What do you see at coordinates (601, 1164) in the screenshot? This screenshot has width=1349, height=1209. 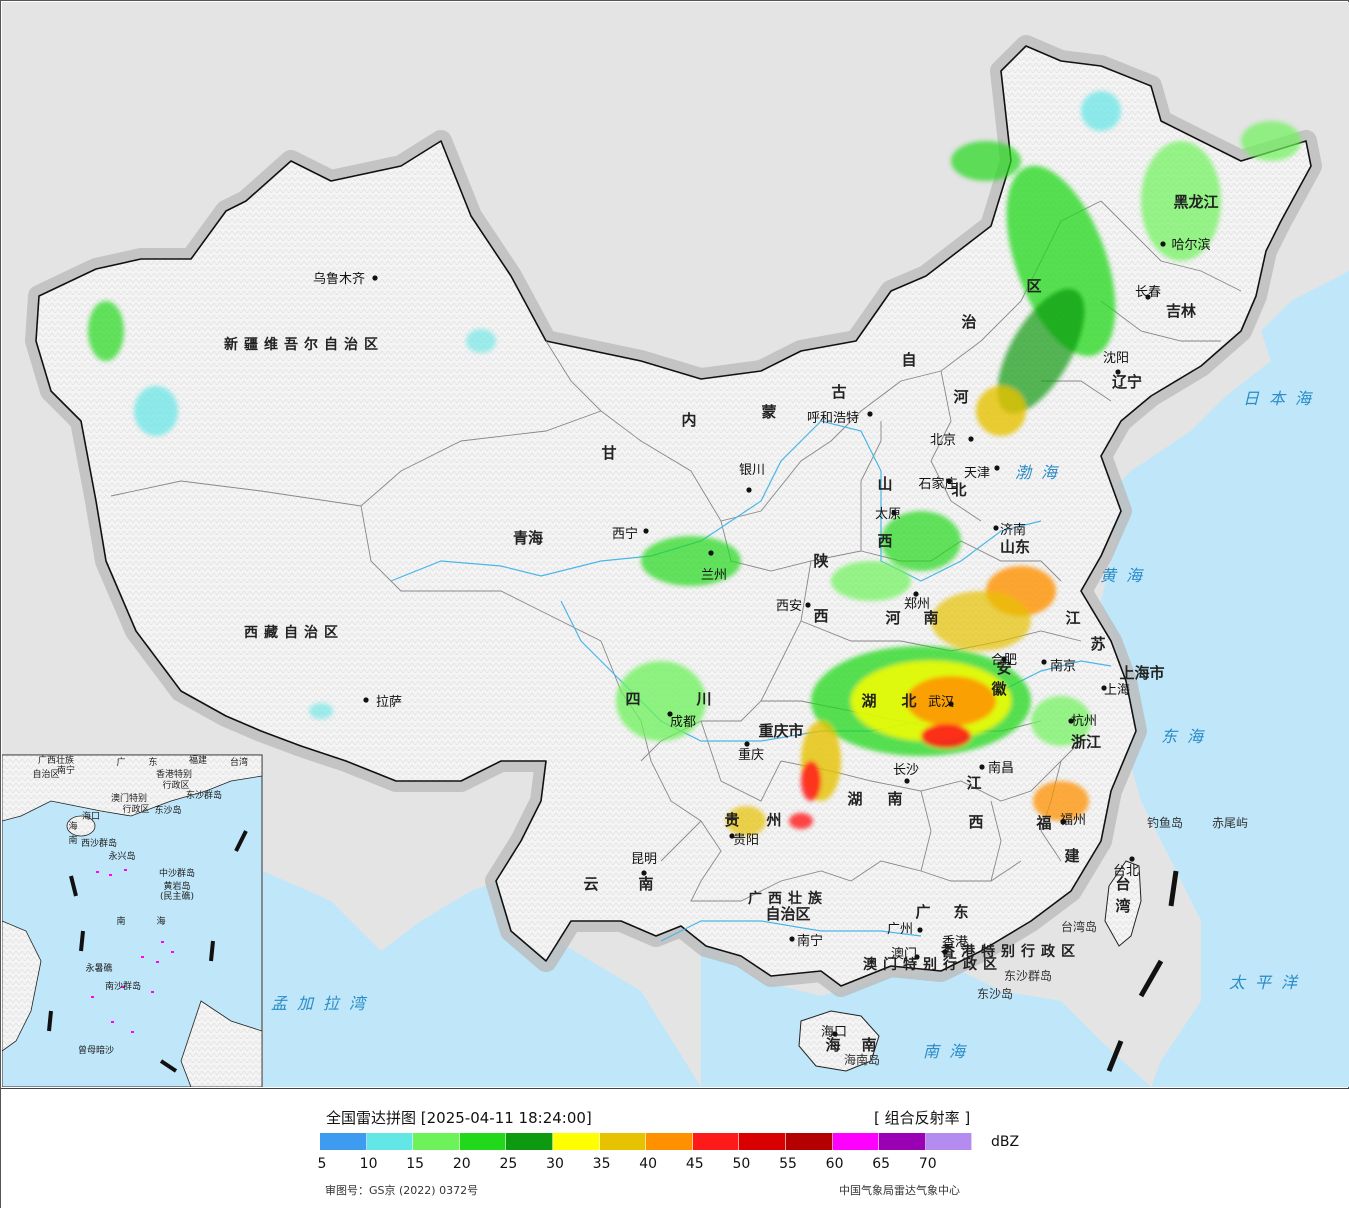 I see `color-scale-tick: 35` at bounding box center [601, 1164].